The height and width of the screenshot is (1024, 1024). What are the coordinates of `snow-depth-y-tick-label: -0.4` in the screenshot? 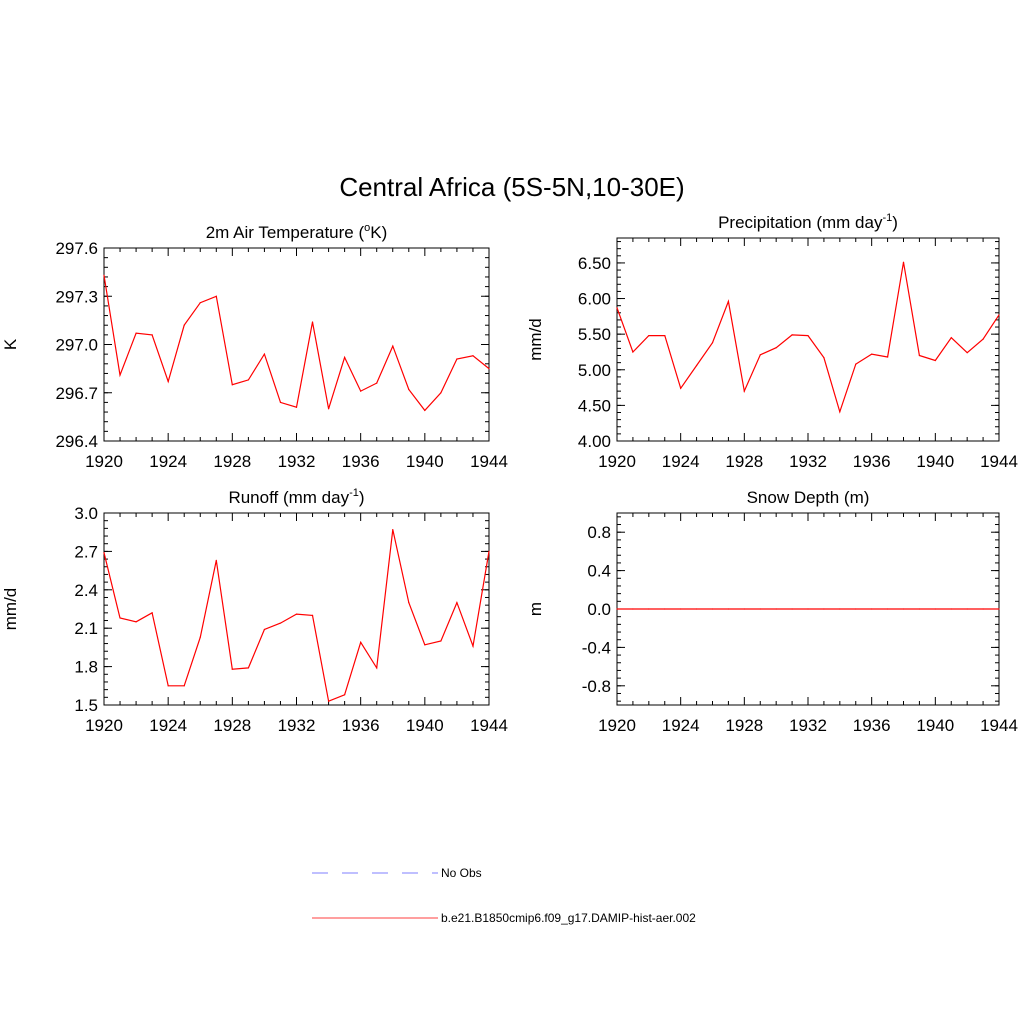 It's located at (596, 647).